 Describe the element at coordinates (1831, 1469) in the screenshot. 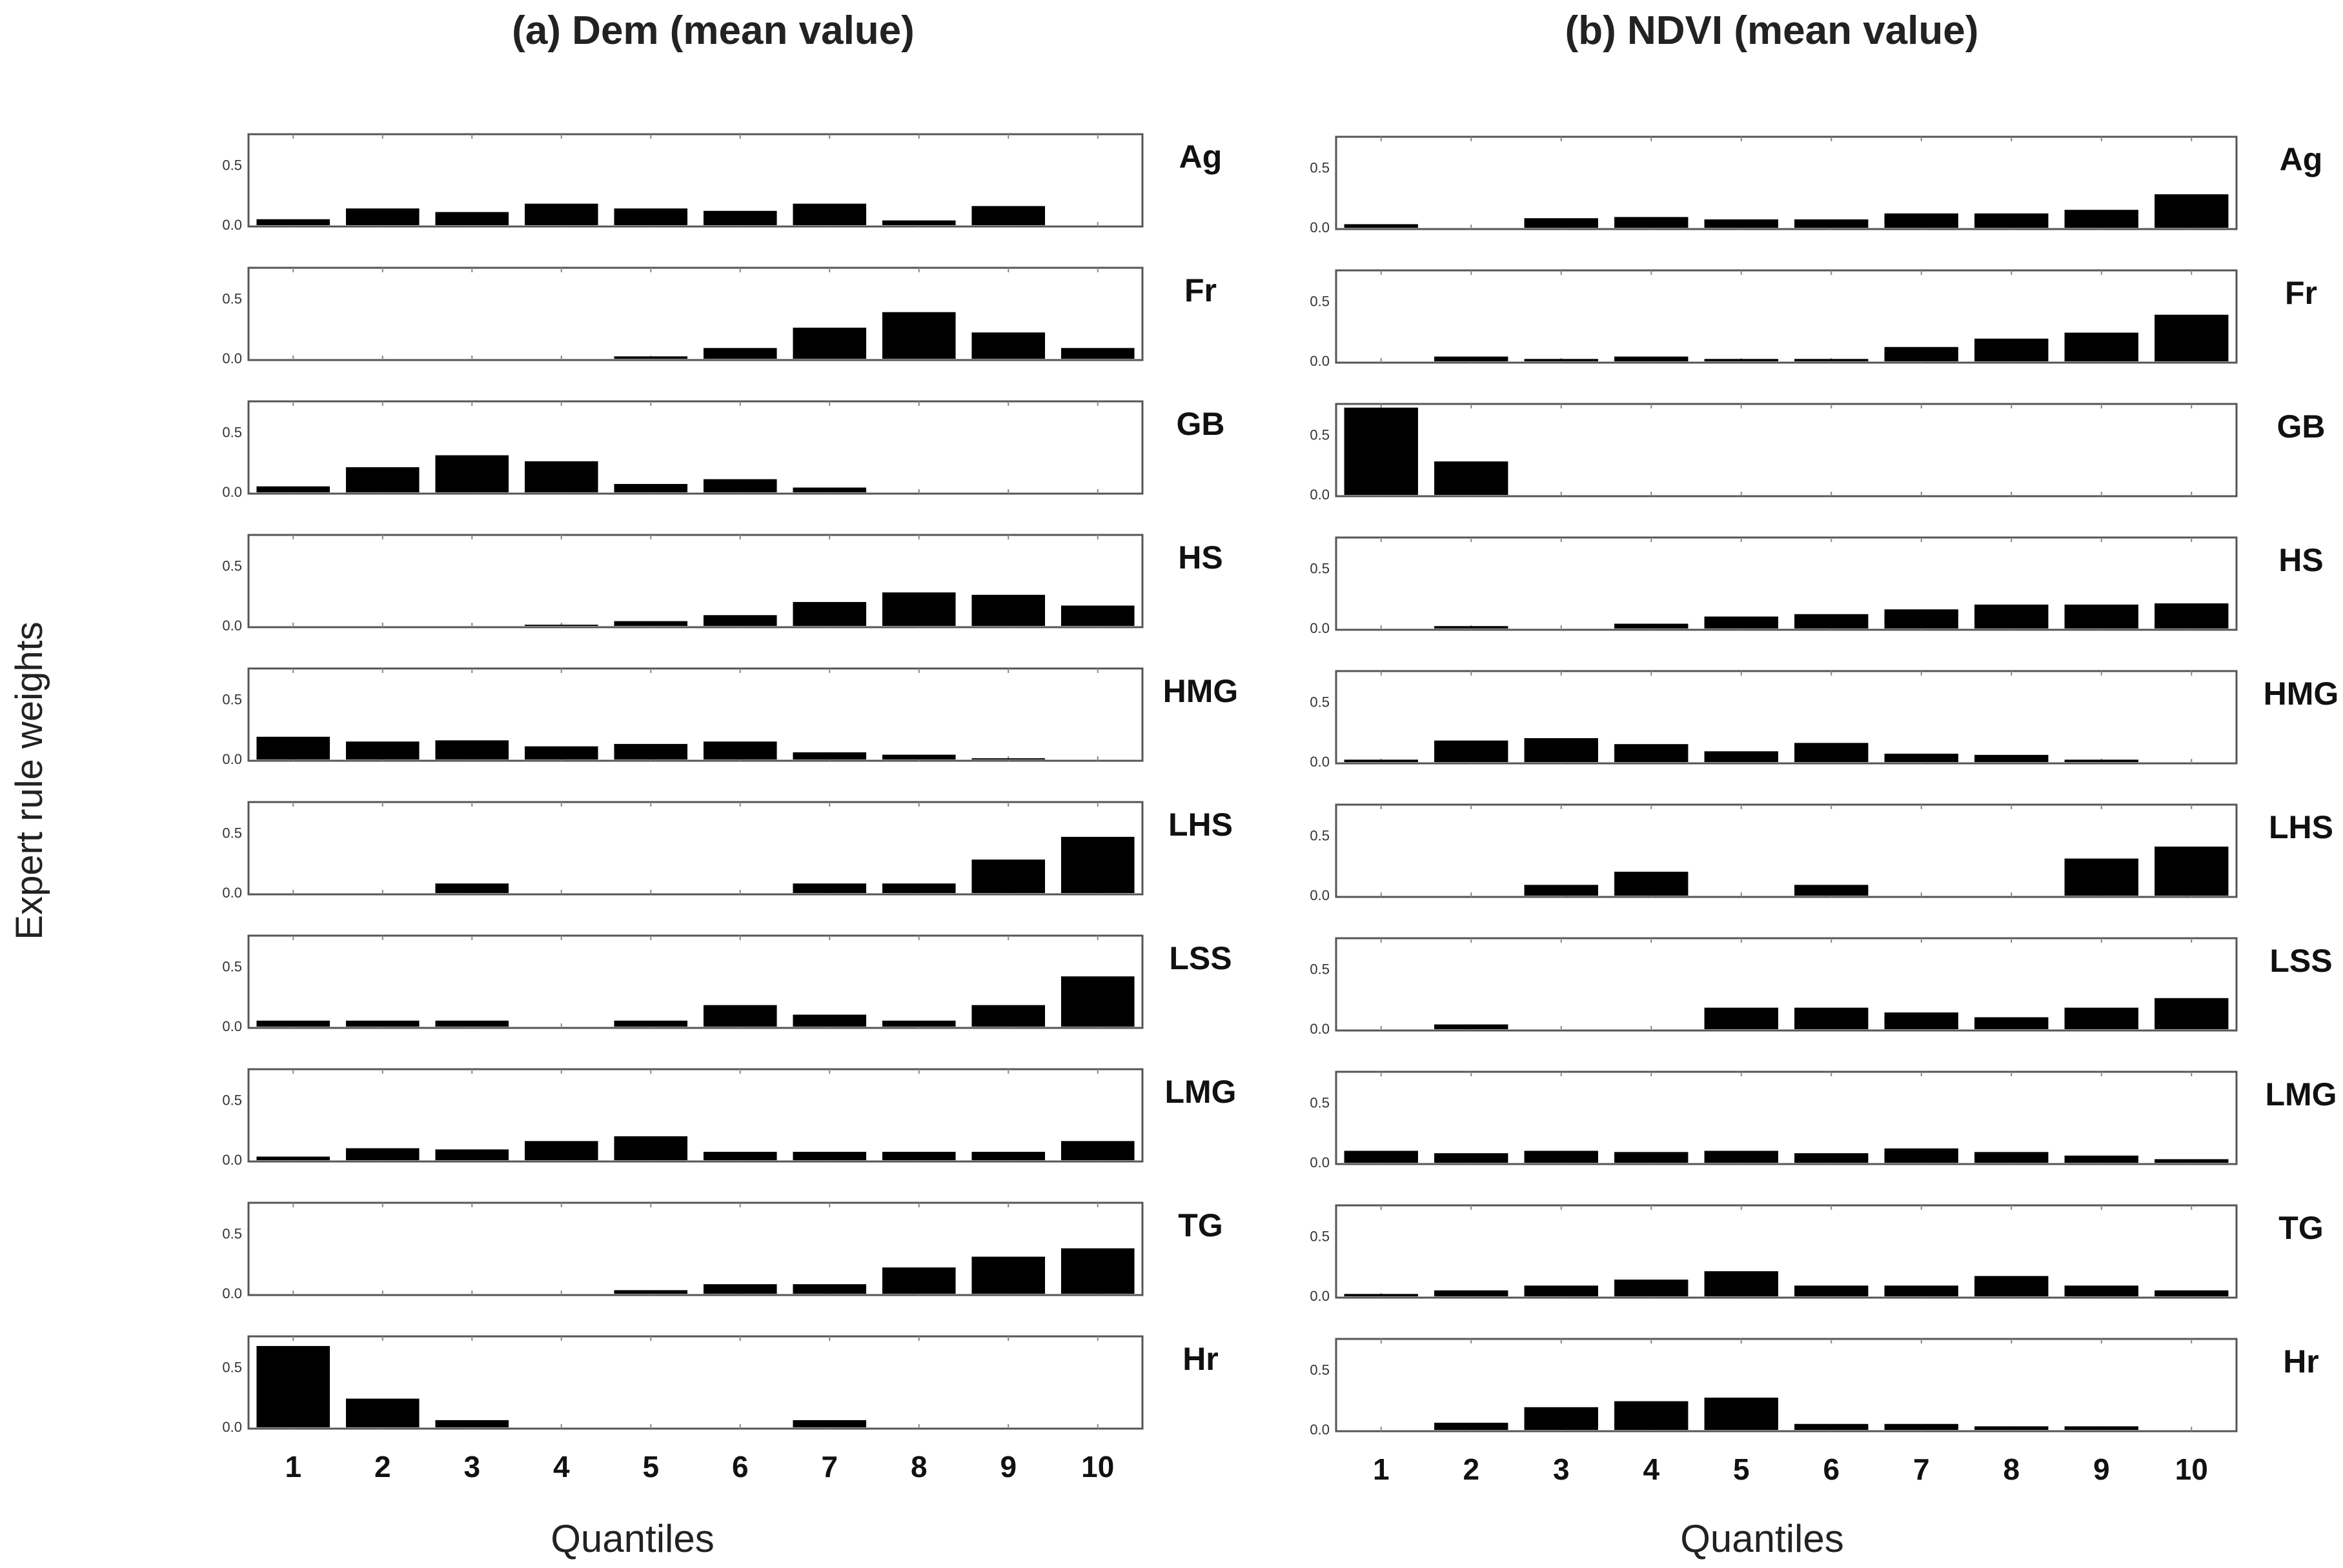

I see `x-tick-label: 6` at that location.